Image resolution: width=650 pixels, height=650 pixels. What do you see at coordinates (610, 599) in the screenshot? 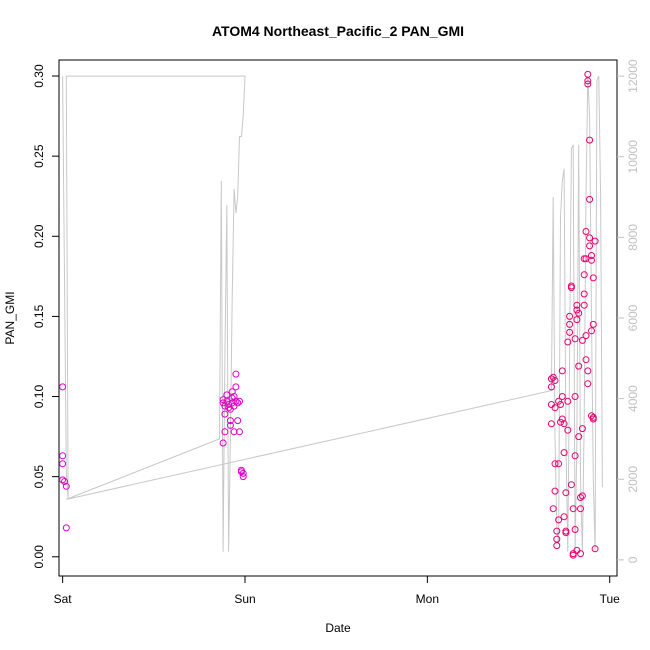
I see `x-tick-label: Tue` at bounding box center [610, 599].